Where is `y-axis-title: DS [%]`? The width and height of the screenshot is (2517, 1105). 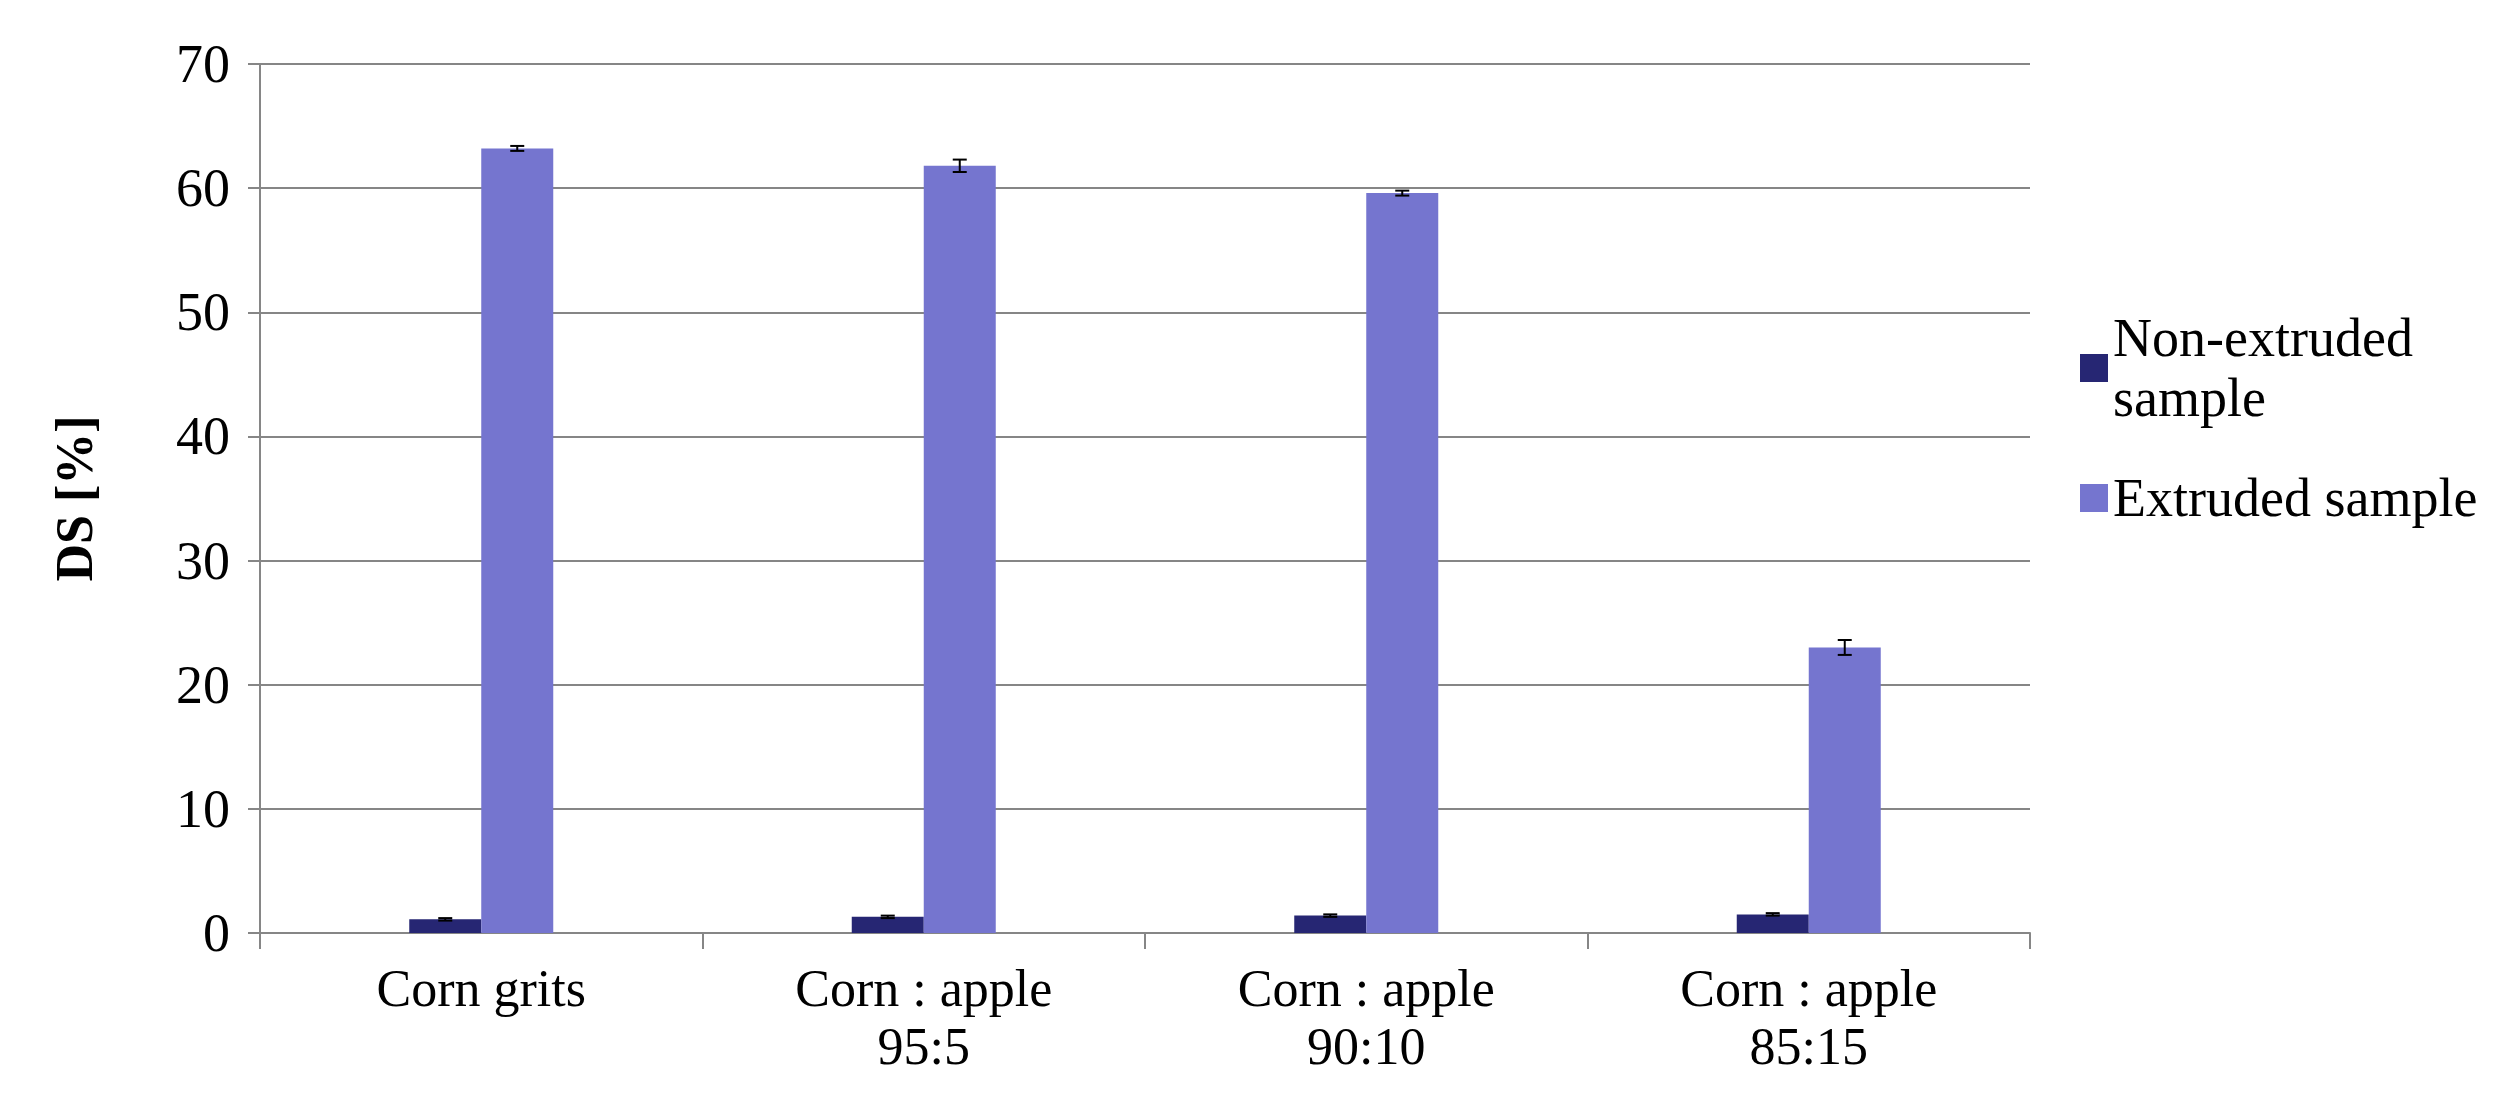
y-axis-title: DS [%] is located at coordinates (74, 498).